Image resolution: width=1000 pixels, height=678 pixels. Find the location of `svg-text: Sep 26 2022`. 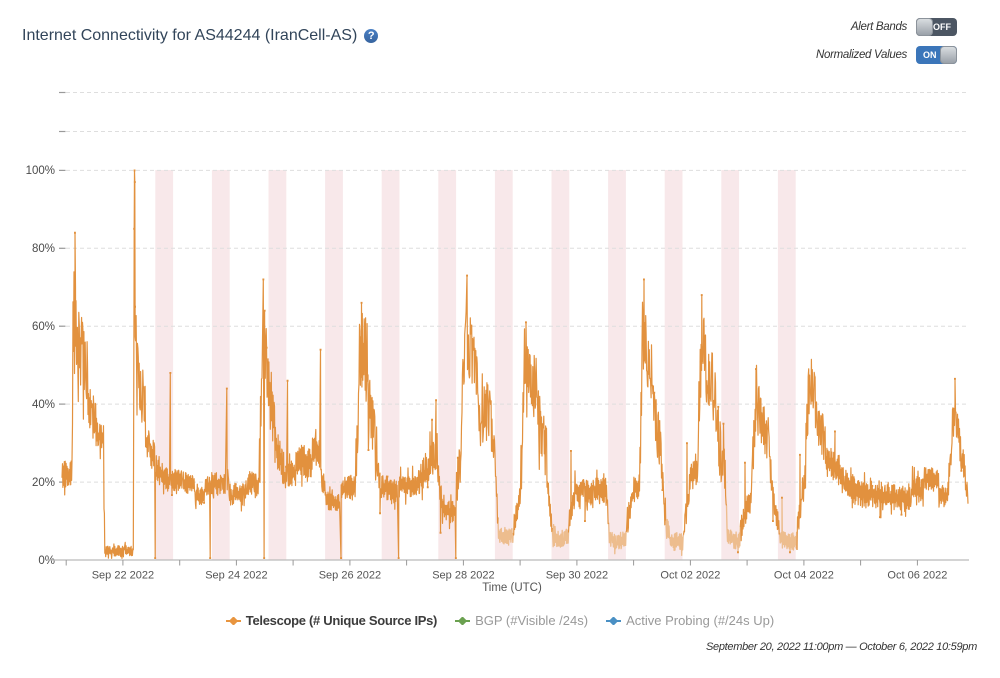

svg-text: Sep 26 2022 is located at coordinates (350, 576).